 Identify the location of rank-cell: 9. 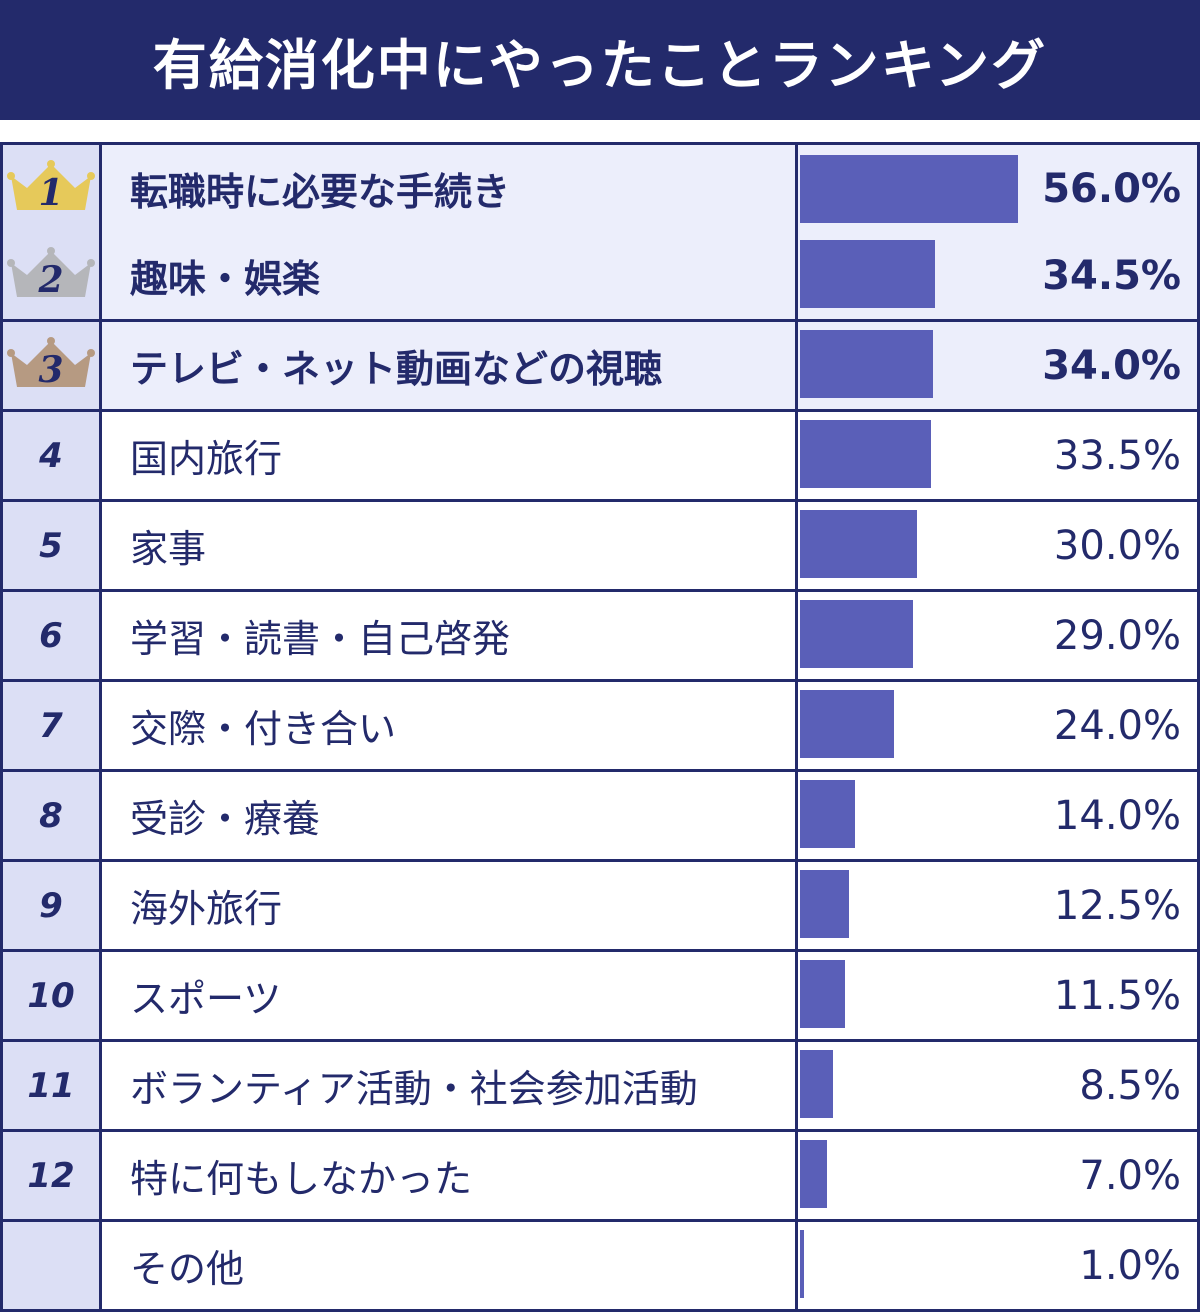
(51, 905).